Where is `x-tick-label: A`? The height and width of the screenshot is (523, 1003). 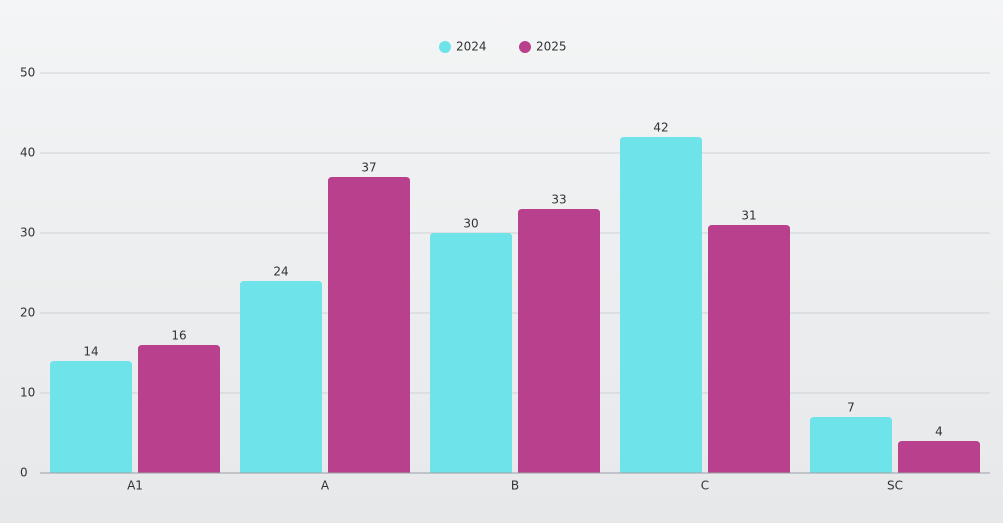
x-tick-label: A is located at coordinates (325, 486).